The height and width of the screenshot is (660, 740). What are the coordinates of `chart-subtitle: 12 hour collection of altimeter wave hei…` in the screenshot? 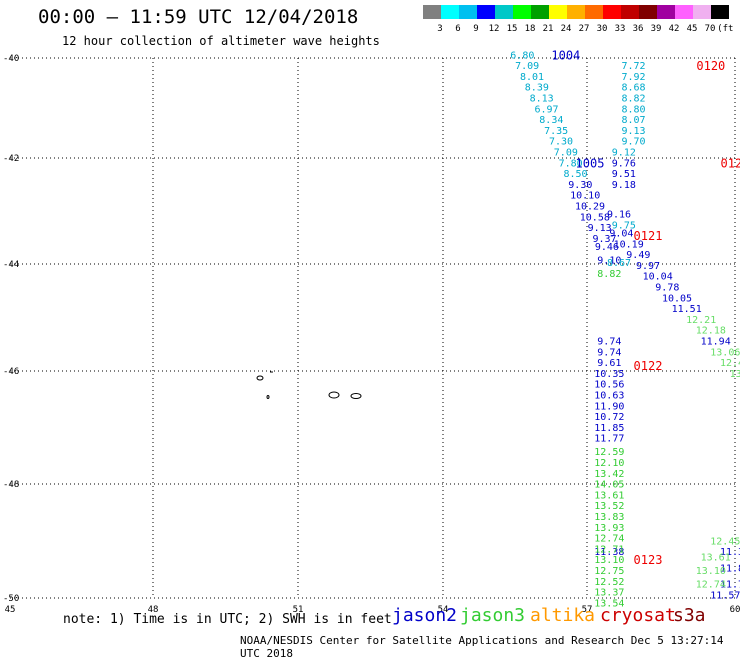 It's located at (221, 41).